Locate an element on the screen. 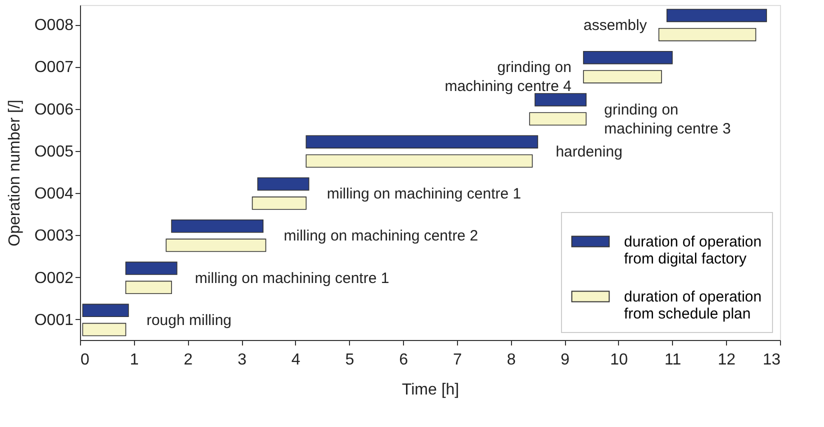  annotation: hardening is located at coordinates (589, 151).